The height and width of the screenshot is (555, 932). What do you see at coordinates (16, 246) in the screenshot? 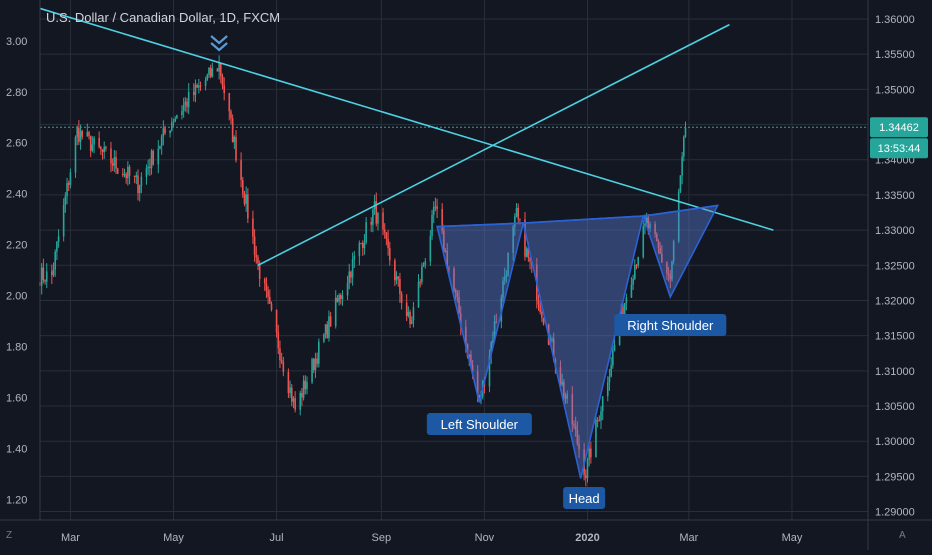
I see `left-tick-label: 2.20` at bounding box center [16, 246].